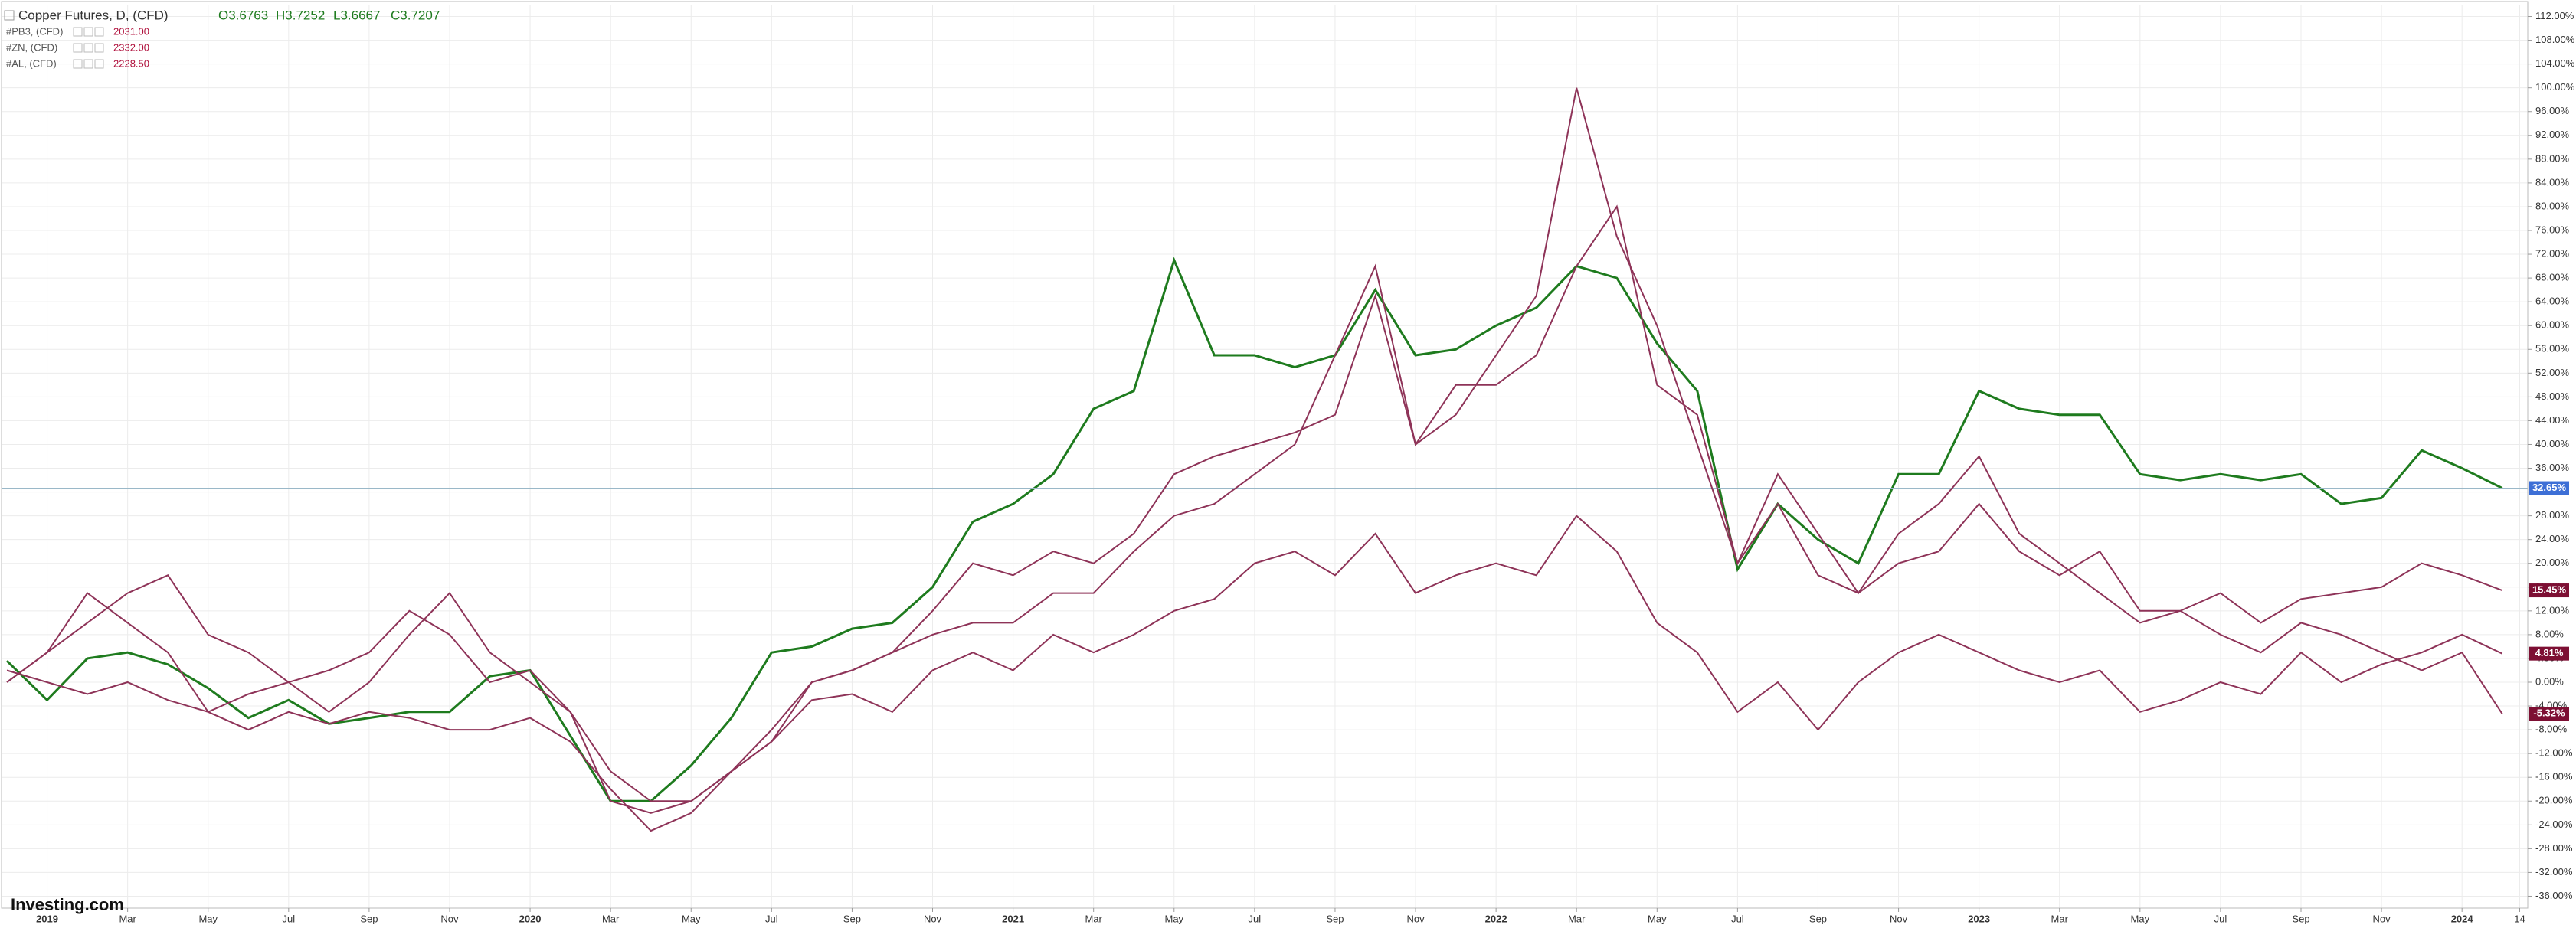 The width and height of the screenshot is (2576, 928). Describe the element at coordinates (2554, 753) in the screenshot. I see `y-tick-label: -12.00%` at that location.